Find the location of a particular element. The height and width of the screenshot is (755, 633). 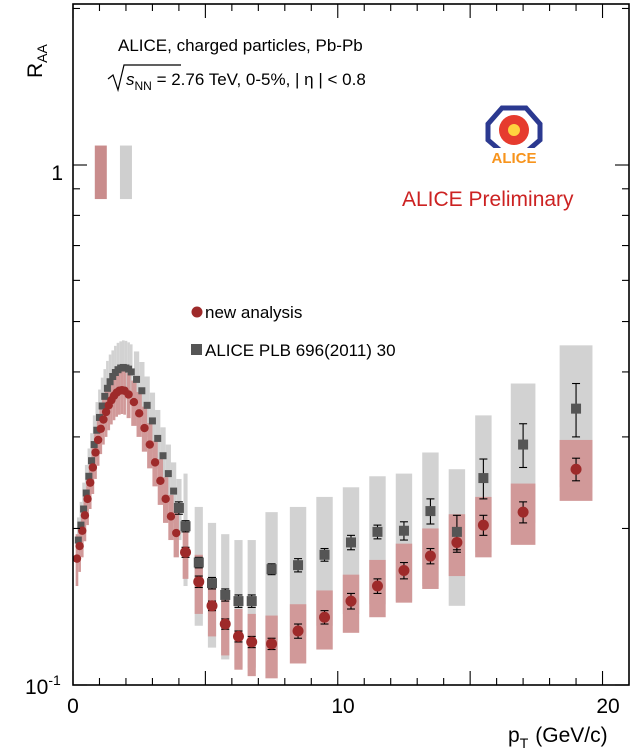

energy-subscript: NN is located at coordinates (143, 86).